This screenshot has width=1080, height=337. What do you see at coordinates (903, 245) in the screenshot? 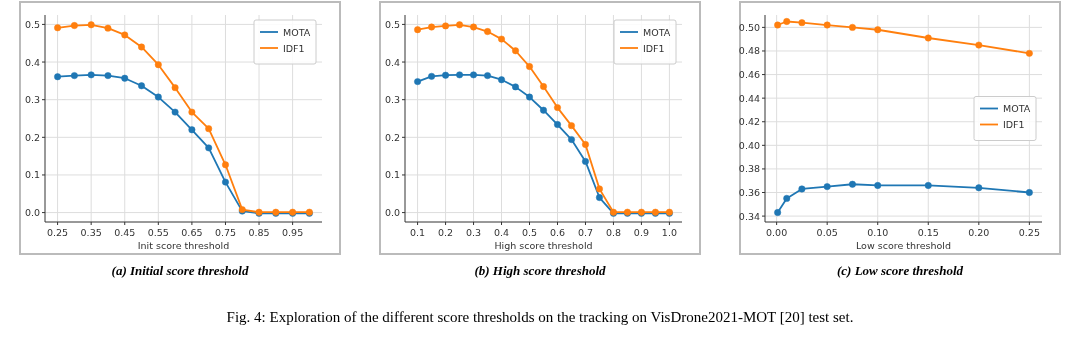
I see `x-axis-title: Low score threshold` at bounding box center [903, 245].